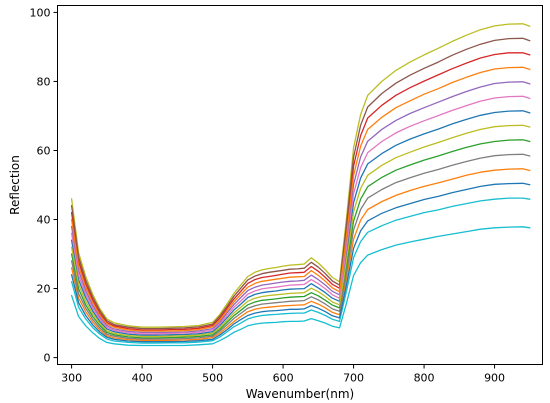  What do you see at coordinates (15, 185) in the screenshot?
I see `y-axis-title: Reflection` at bounding box center [15, 185].